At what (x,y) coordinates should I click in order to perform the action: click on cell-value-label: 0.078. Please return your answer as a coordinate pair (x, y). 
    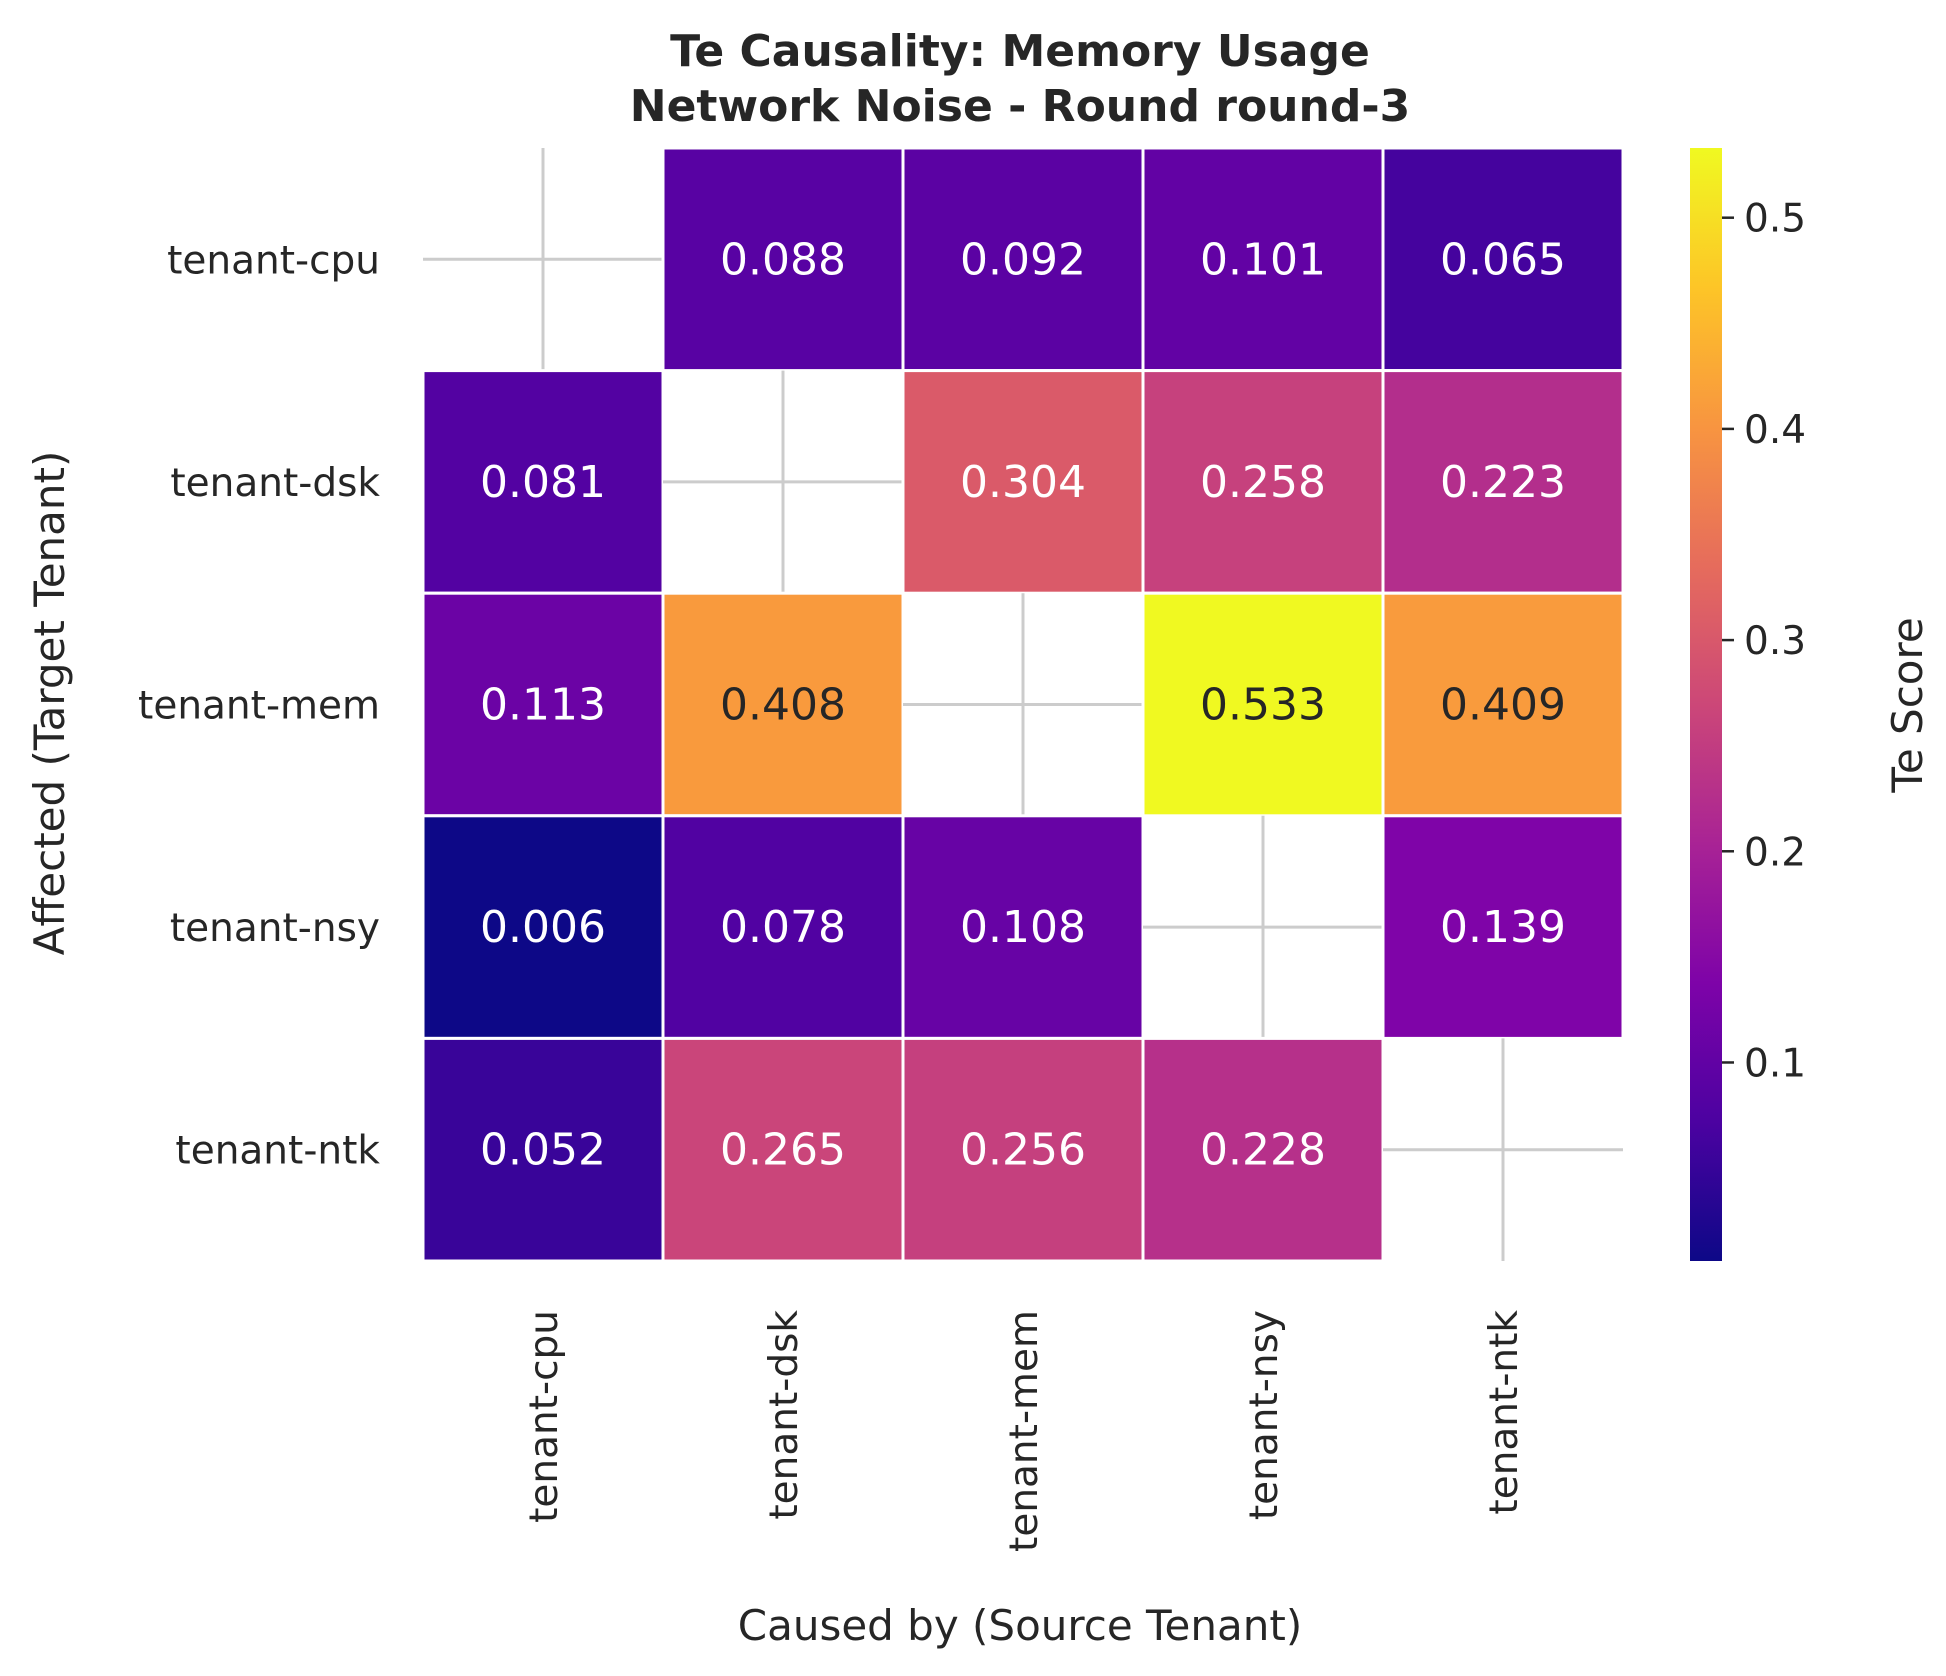
    Looking at the image, I should click on (783, 927).